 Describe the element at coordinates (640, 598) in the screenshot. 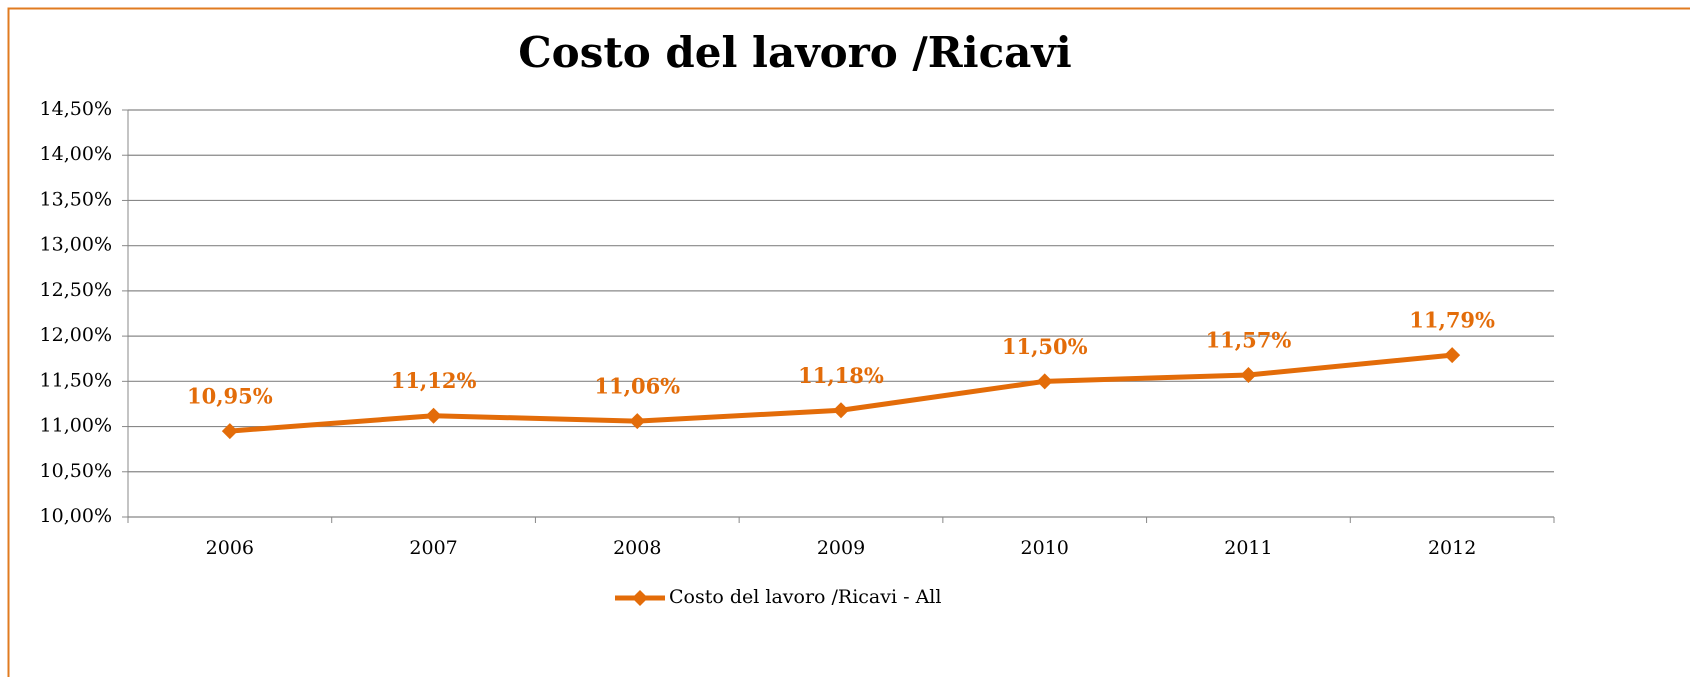

I see `legend-marker` at that location.